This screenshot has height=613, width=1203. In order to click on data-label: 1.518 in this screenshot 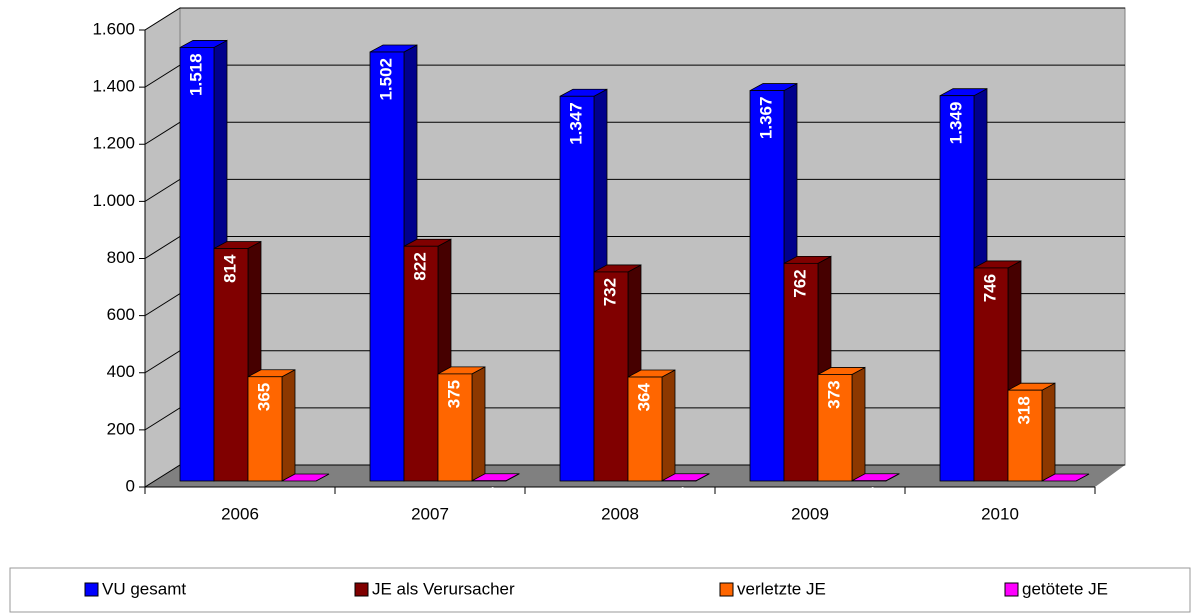, I will do `click(195, 74)`.